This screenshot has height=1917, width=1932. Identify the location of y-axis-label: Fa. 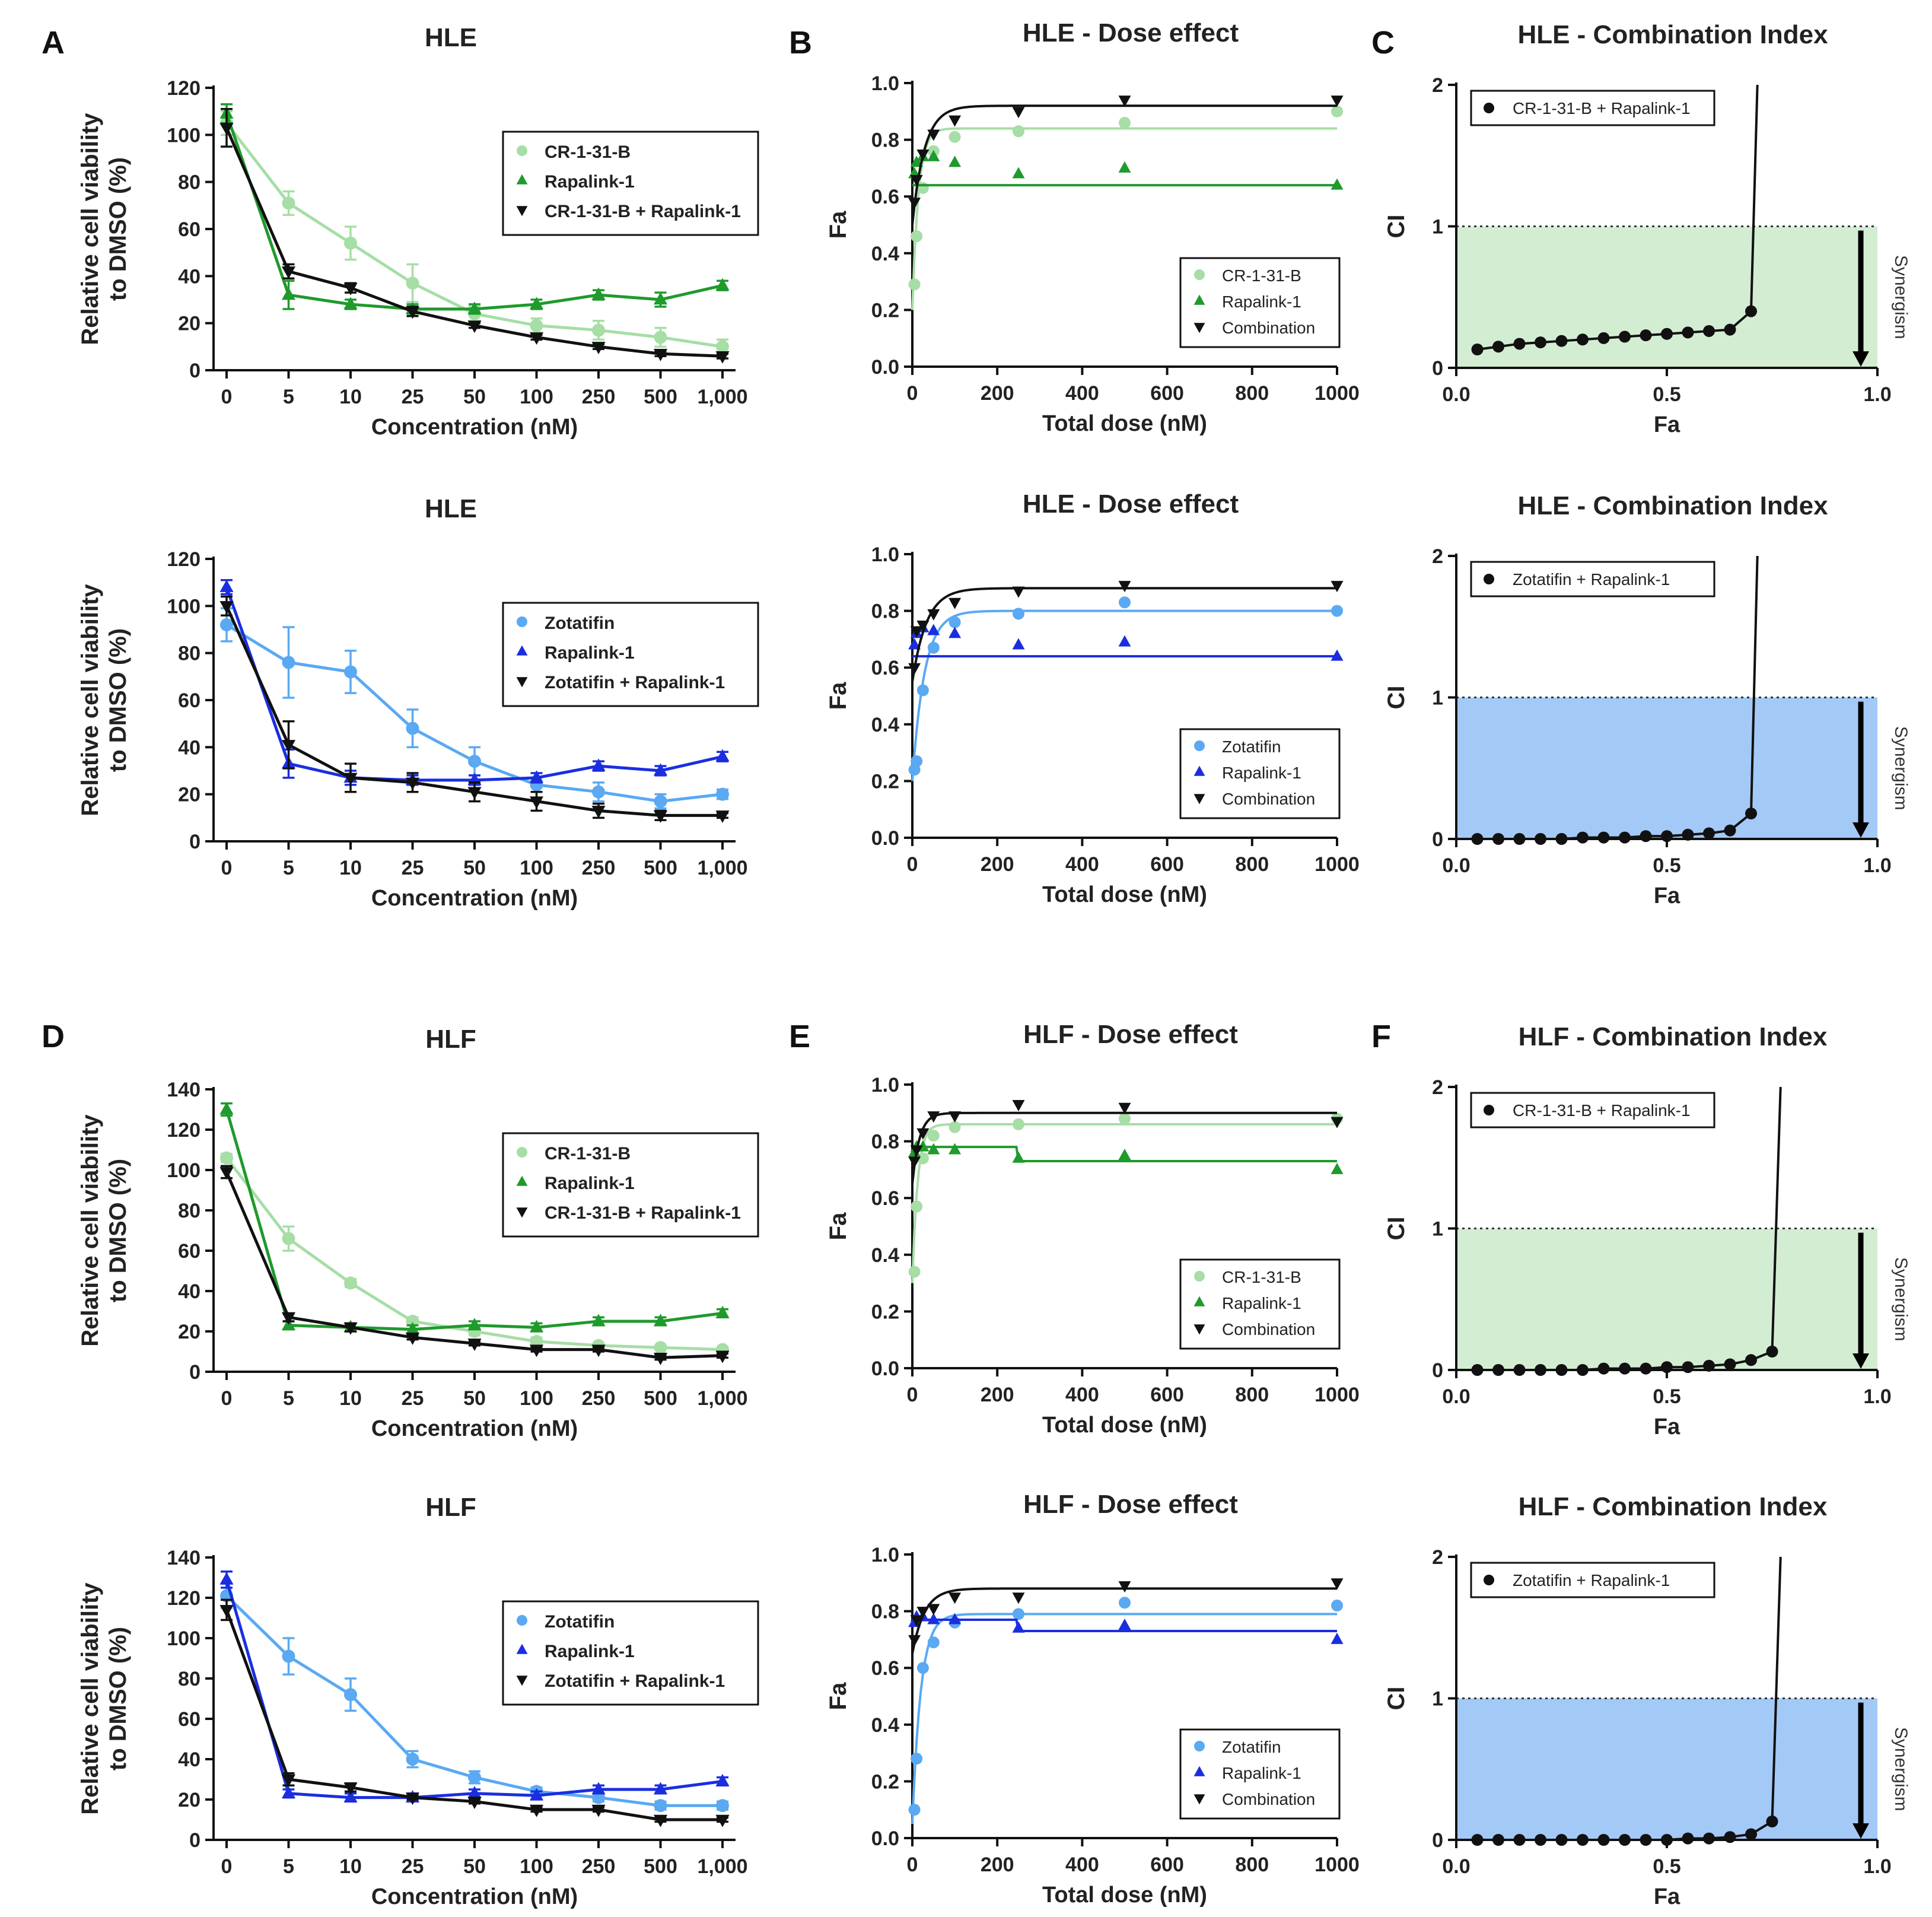
(838, 225).